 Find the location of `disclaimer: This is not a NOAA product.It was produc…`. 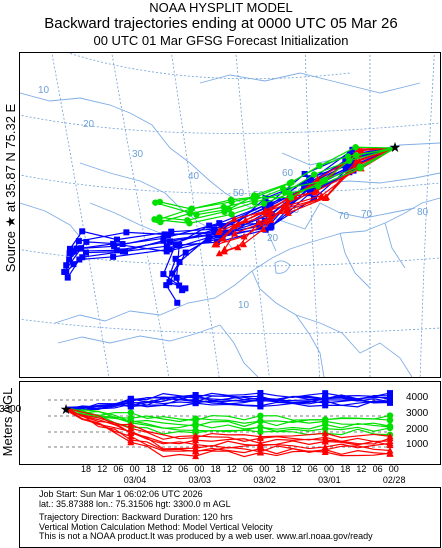

disclaimer: This is not a NOAA product.It was produc… is located at coordinates (206, 536).